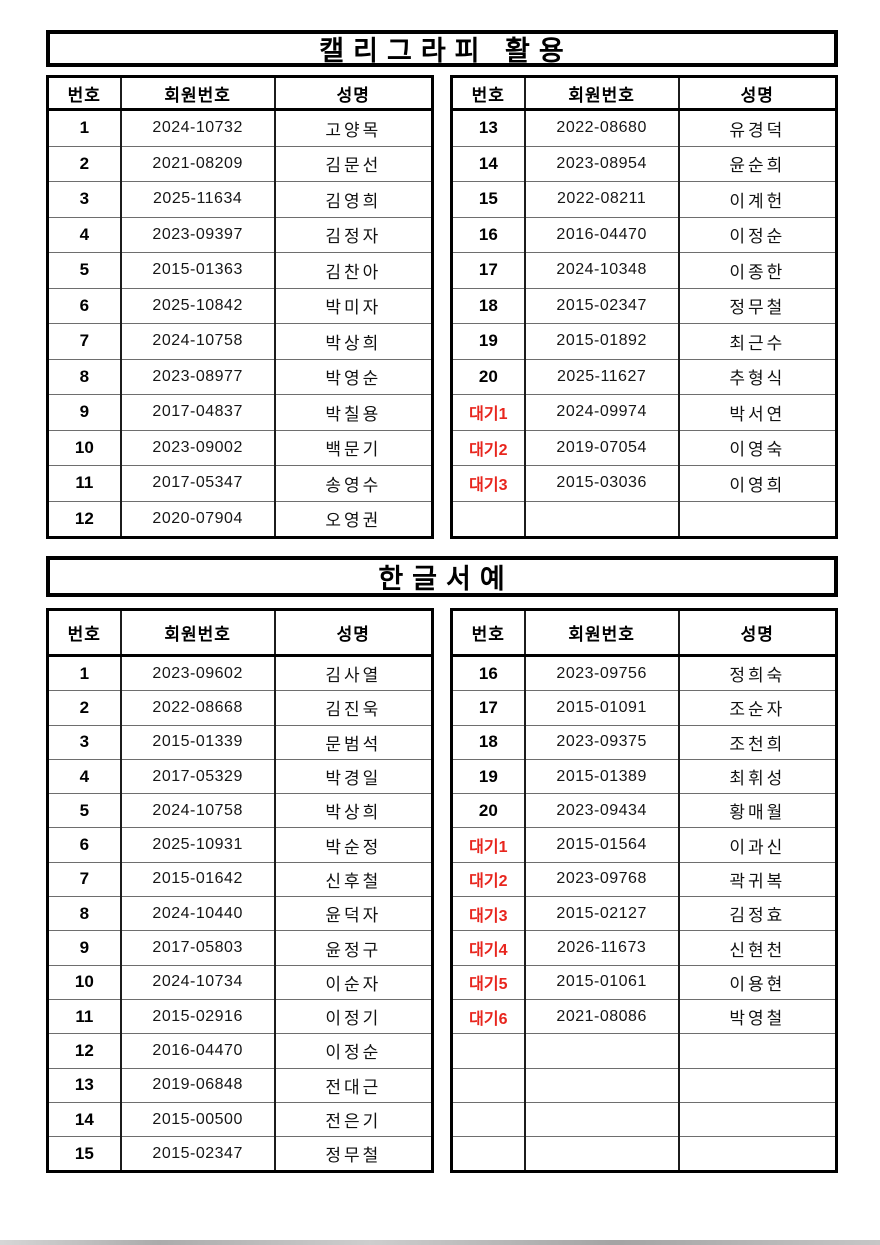 The image size is (880, 1245). I want to click on name-cell: 최휘성, so click(757, 776).